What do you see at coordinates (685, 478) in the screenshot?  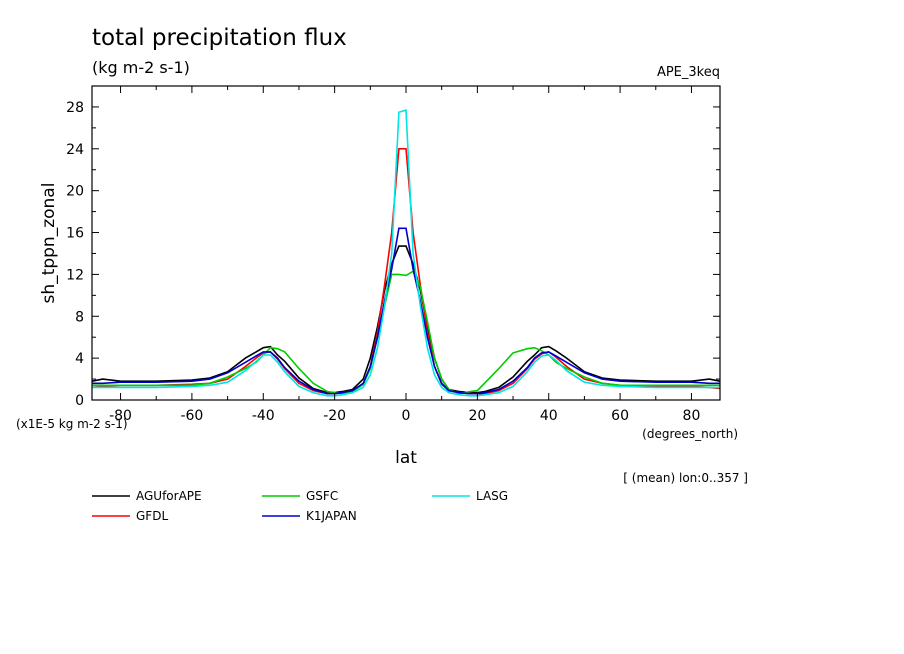 I see `footnote: [ (mean) lon:0..357 ]` at bounding box center [685, 478].